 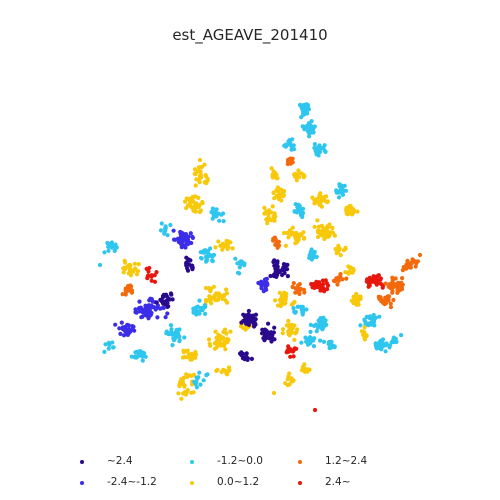 What do you see at coordinates (240, 461) in the screenshot?
I see `legend-label-3: -1.2~0.0` at bounding box center [240, 461].